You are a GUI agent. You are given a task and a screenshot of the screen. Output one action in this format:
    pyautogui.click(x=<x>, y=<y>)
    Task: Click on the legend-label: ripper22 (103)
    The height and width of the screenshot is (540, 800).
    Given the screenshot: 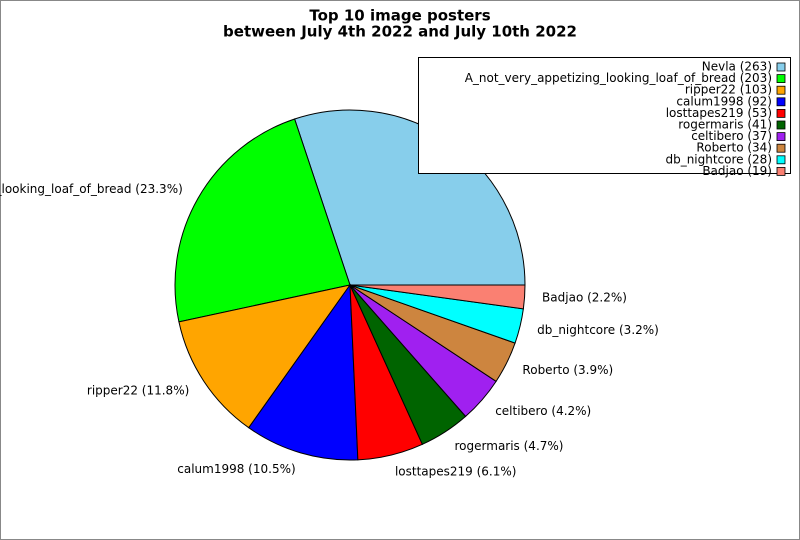 What is the action you would take?
    pyautogui.click(x=728, y=90)
    